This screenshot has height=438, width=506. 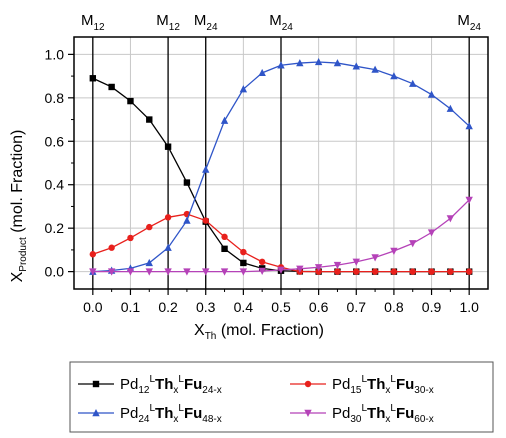 What do you see at coordinates (394, 307) in the screenshot?
I see `x-tick-label: 0.8` at bounding box center [394, 307].